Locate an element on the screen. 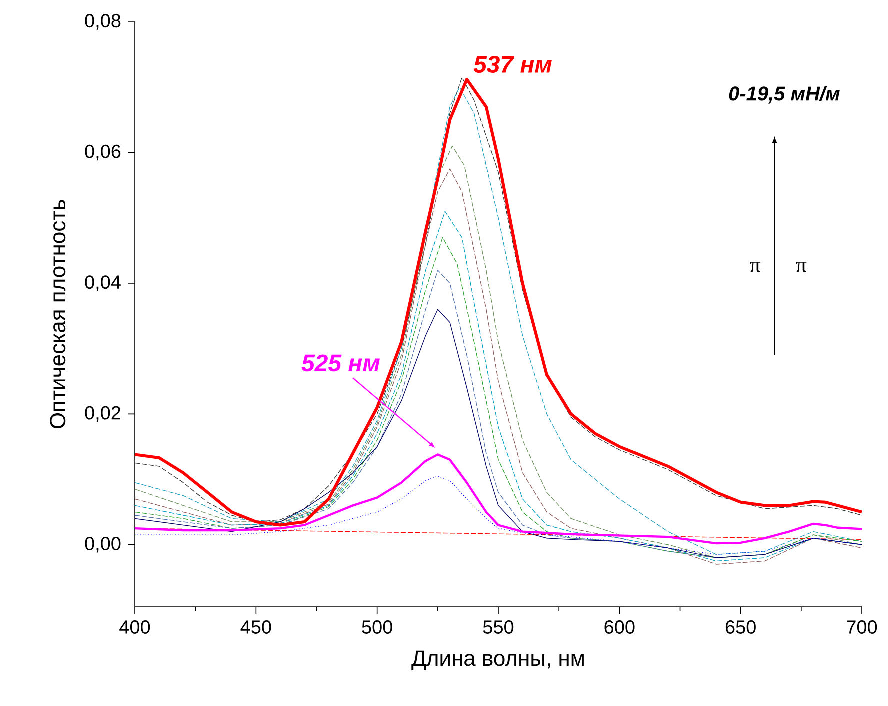 The width and height of the screenshot is (888, 706). annotation: 537 нм is located at coordinates (513, 64).